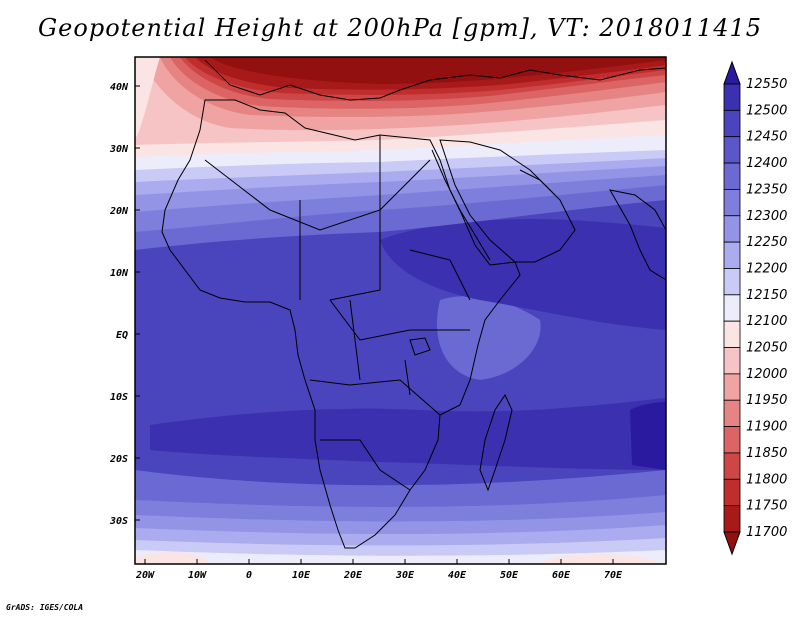  What do you see at coordinates (523, 274) in the screenshot?
I see `core-12450-north` at bounding box center [523, 274].